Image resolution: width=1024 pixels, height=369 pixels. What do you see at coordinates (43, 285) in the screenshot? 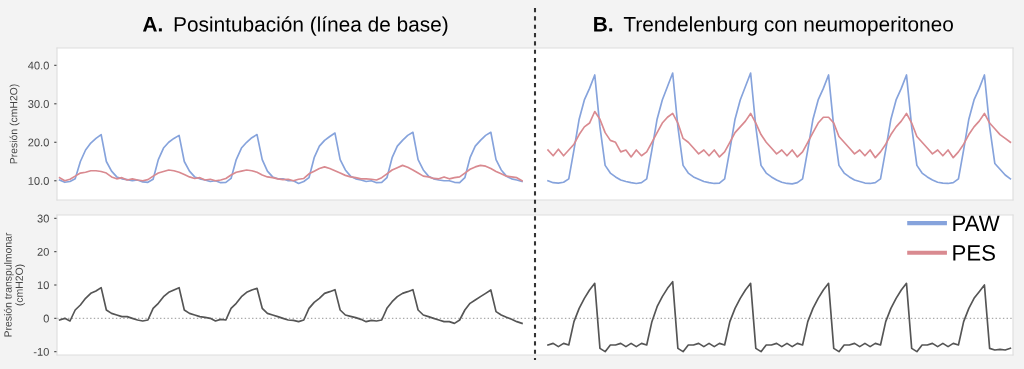
I see `y-tick-label: 10` at bounding box center [43, 285].